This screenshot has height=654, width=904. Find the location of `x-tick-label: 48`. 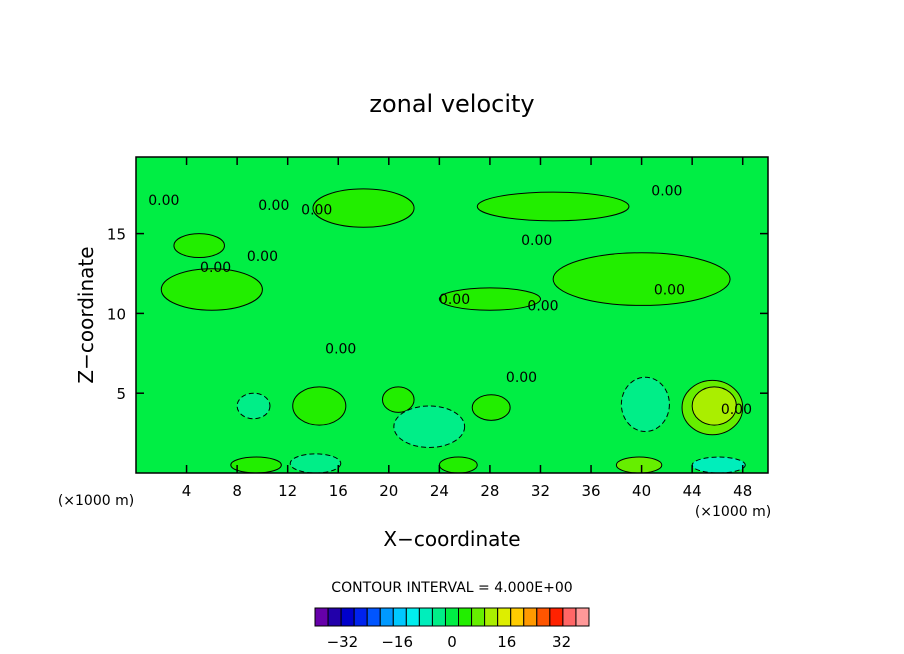

x-tick-label: 48 is located at coordinates (742, 491).